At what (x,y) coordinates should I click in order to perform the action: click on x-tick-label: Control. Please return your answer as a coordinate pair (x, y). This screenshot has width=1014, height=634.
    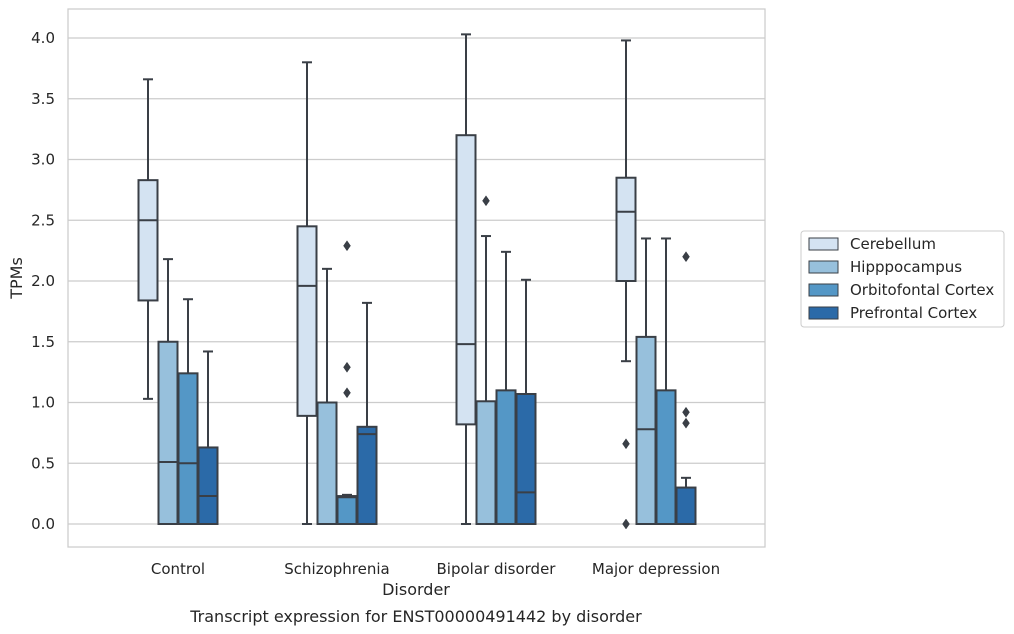
    Looking at the image, I should click on (178, 569).